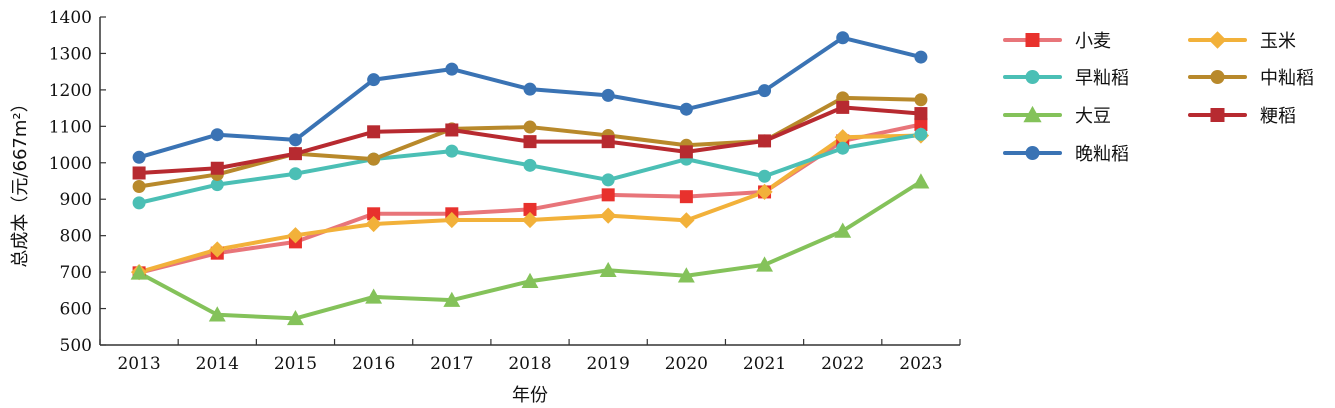  Describe the element at coordinates (1093, 116) in the screenshot. I see `legend-label: 大豆` at that location.